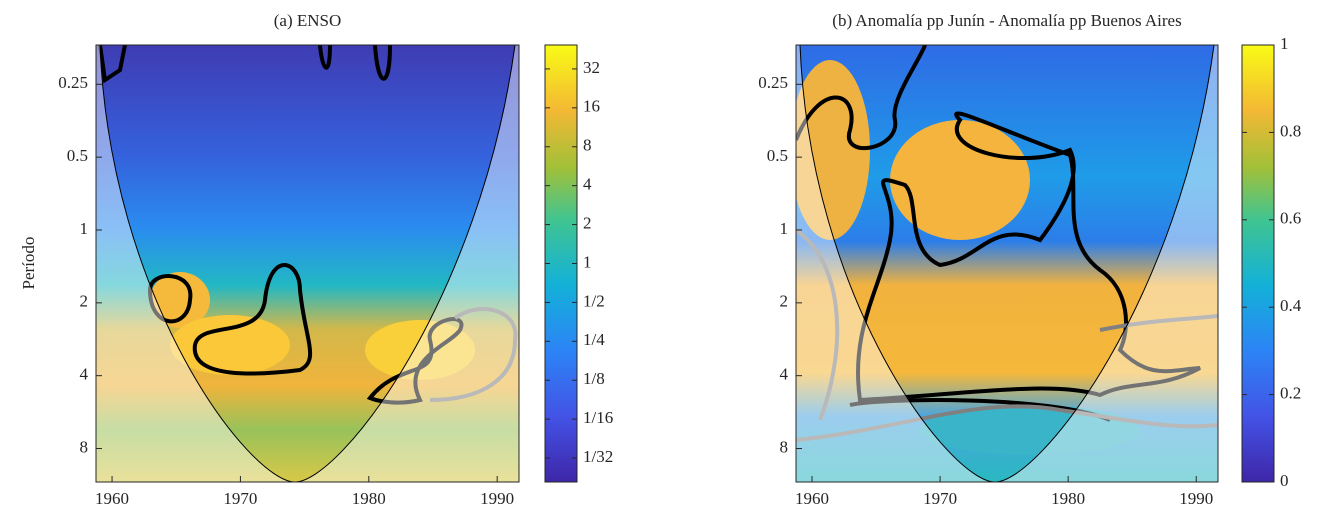 The height and width of the screenshot is (515, 1327). What do you see at coordinates (591, 106) in the screenshot?
I see `colorbar-tick-label: 16` at bounding box center [591, 106].